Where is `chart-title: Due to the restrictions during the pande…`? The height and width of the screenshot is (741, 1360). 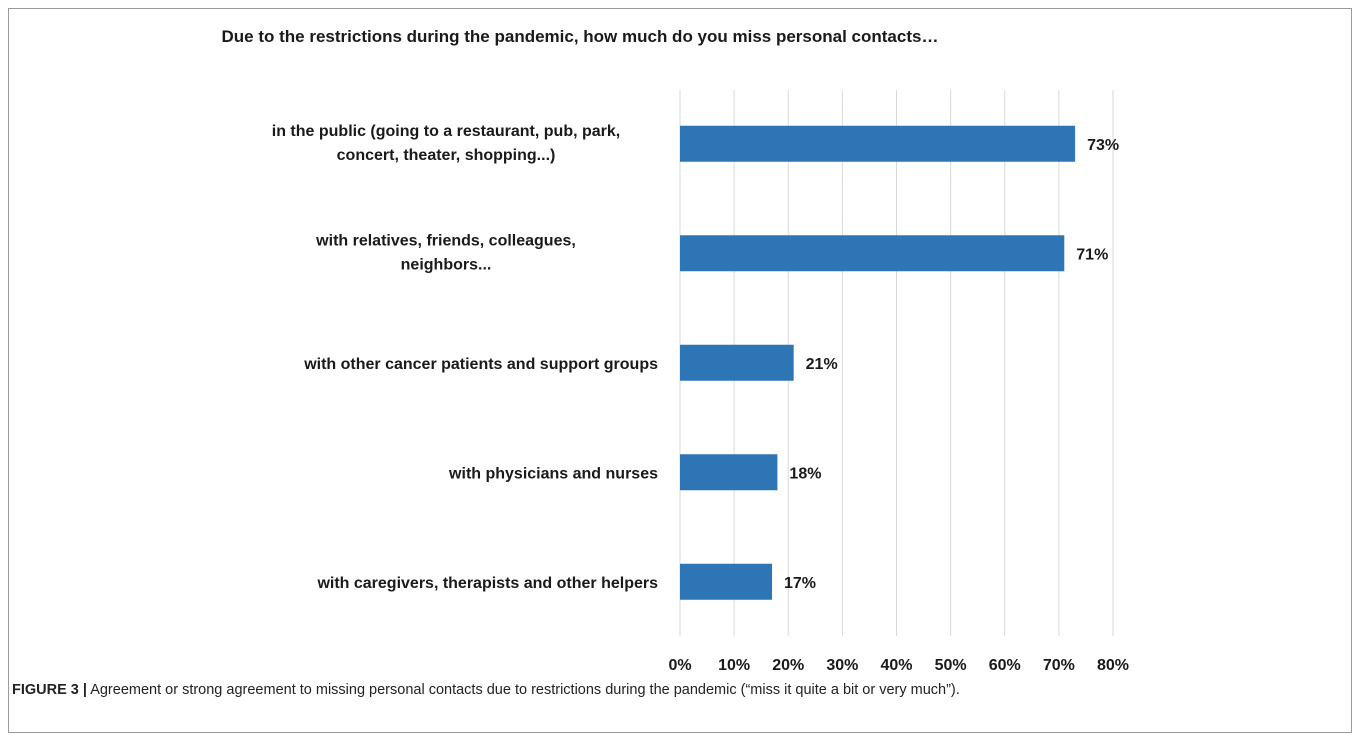
chart-title: Due to the restrictions during the pande… is located at coordinates (580, 36).